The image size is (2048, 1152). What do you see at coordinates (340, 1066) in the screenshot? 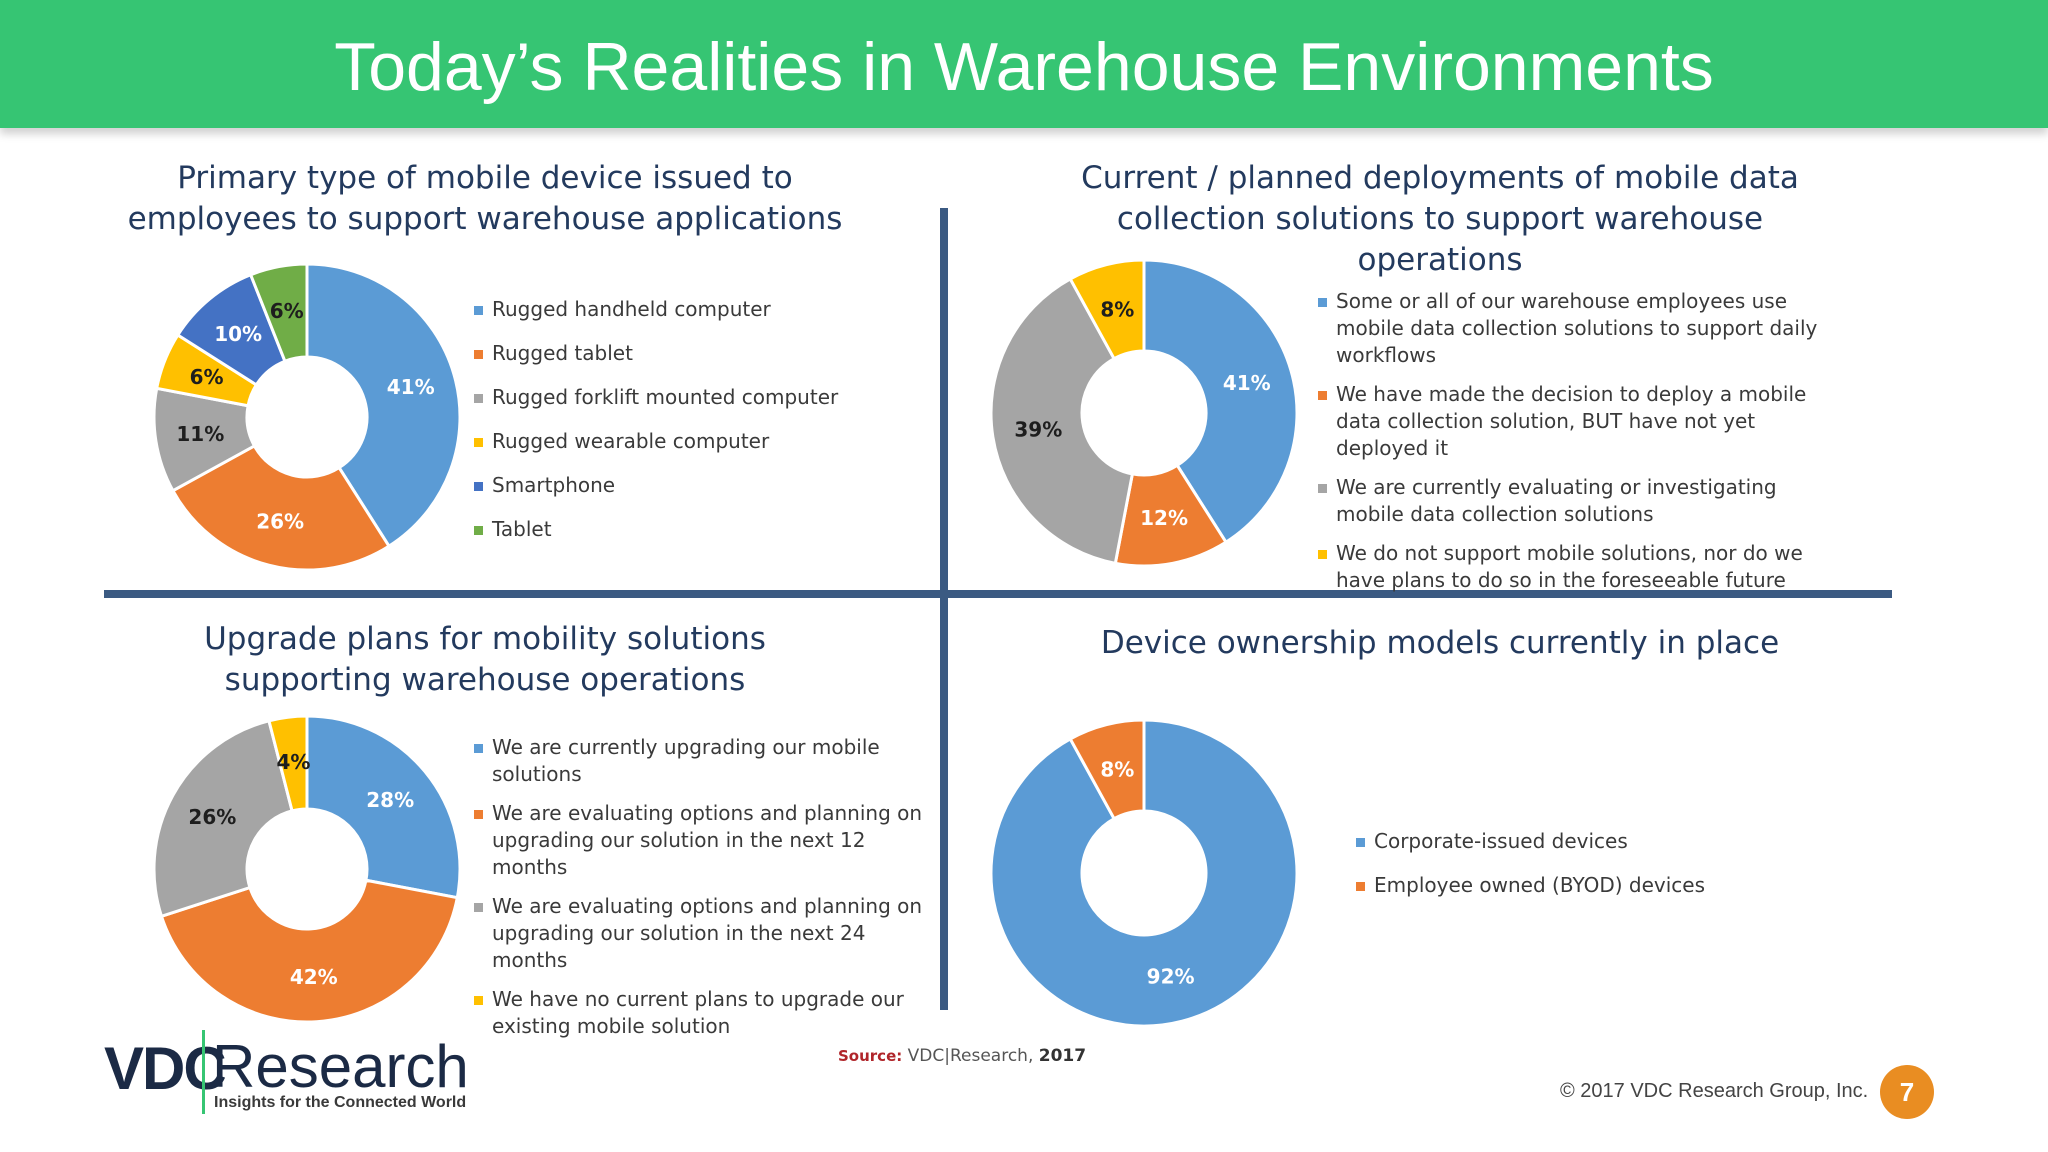
I see `logo-research-text: Research` at bounding box center [340, 1066].